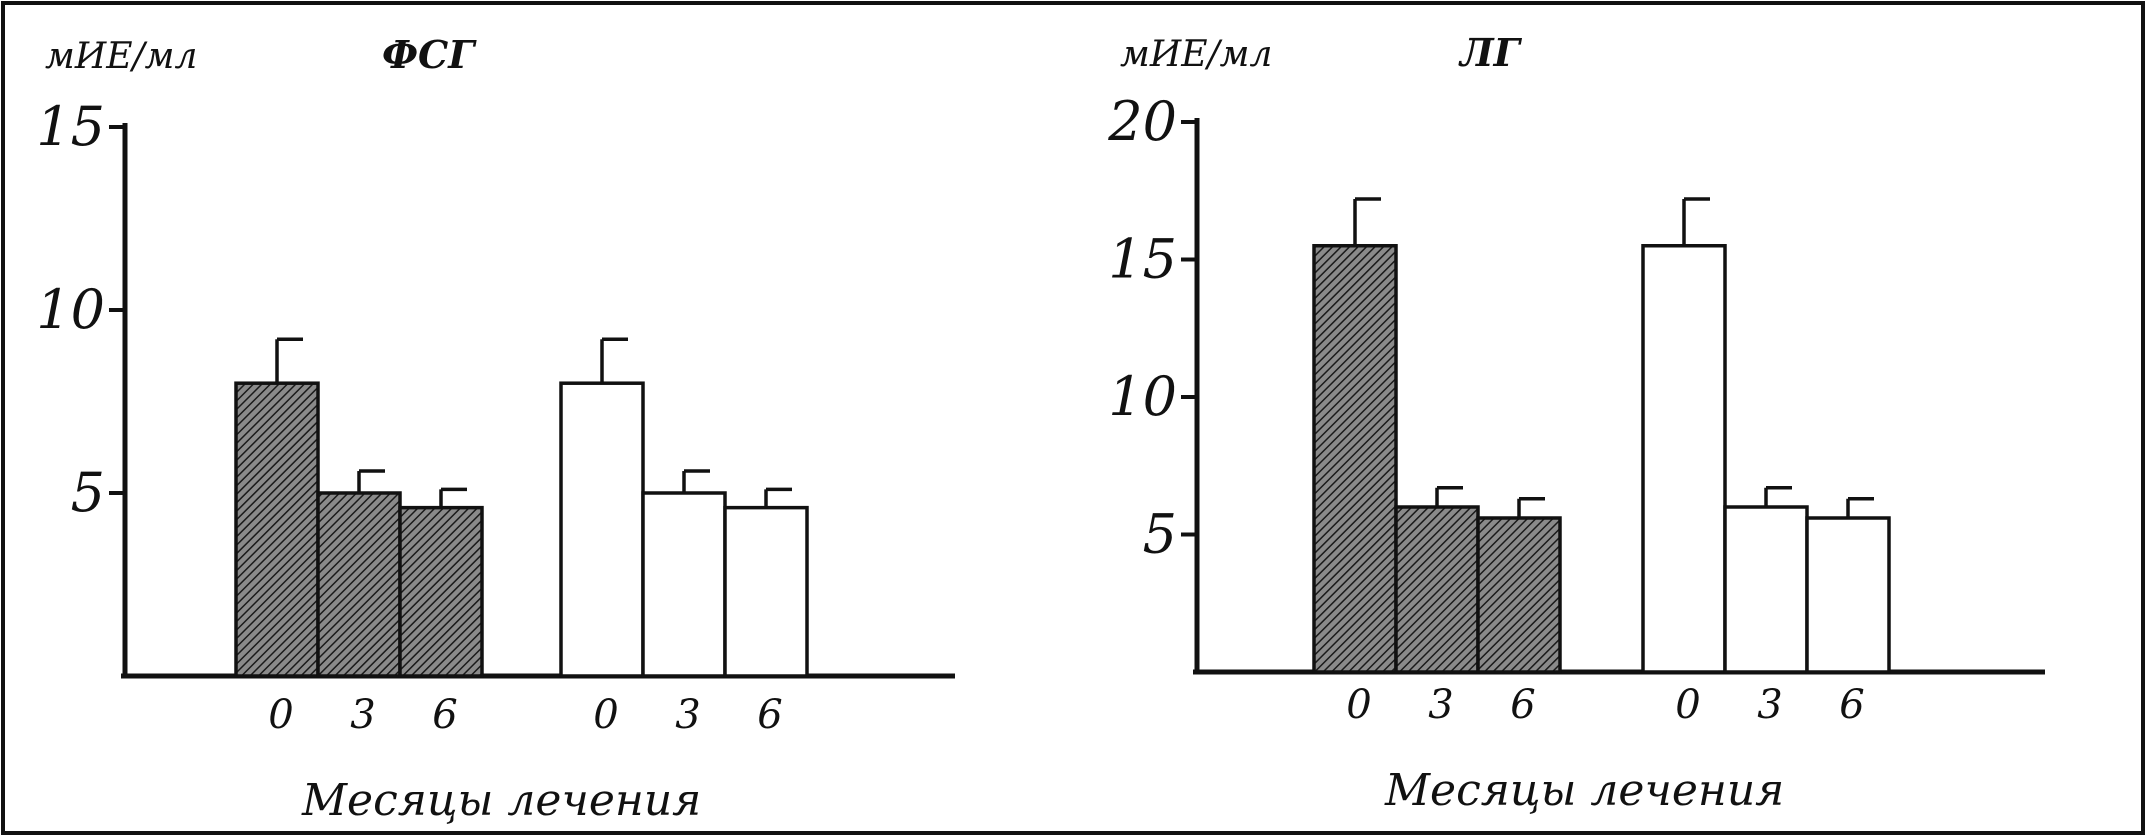 This screenshot has height=836, width=2146. What do you see at coordinates (521, 507) in the screenshot?
I see `bars` at bounding box center [521, 507].